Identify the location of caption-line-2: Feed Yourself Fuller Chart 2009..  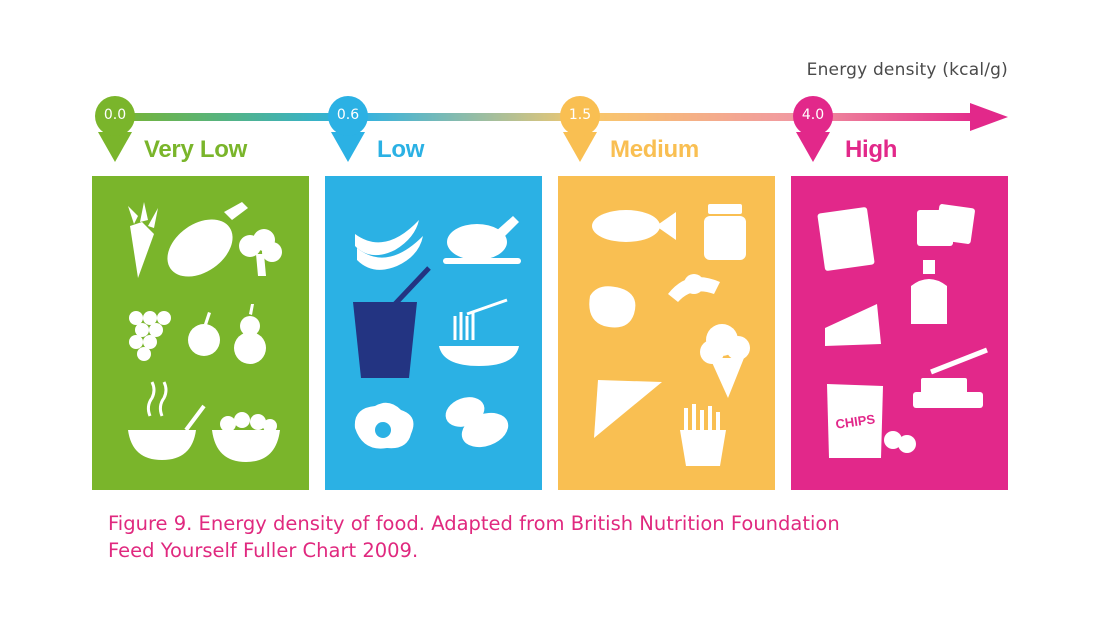
(263, 550).